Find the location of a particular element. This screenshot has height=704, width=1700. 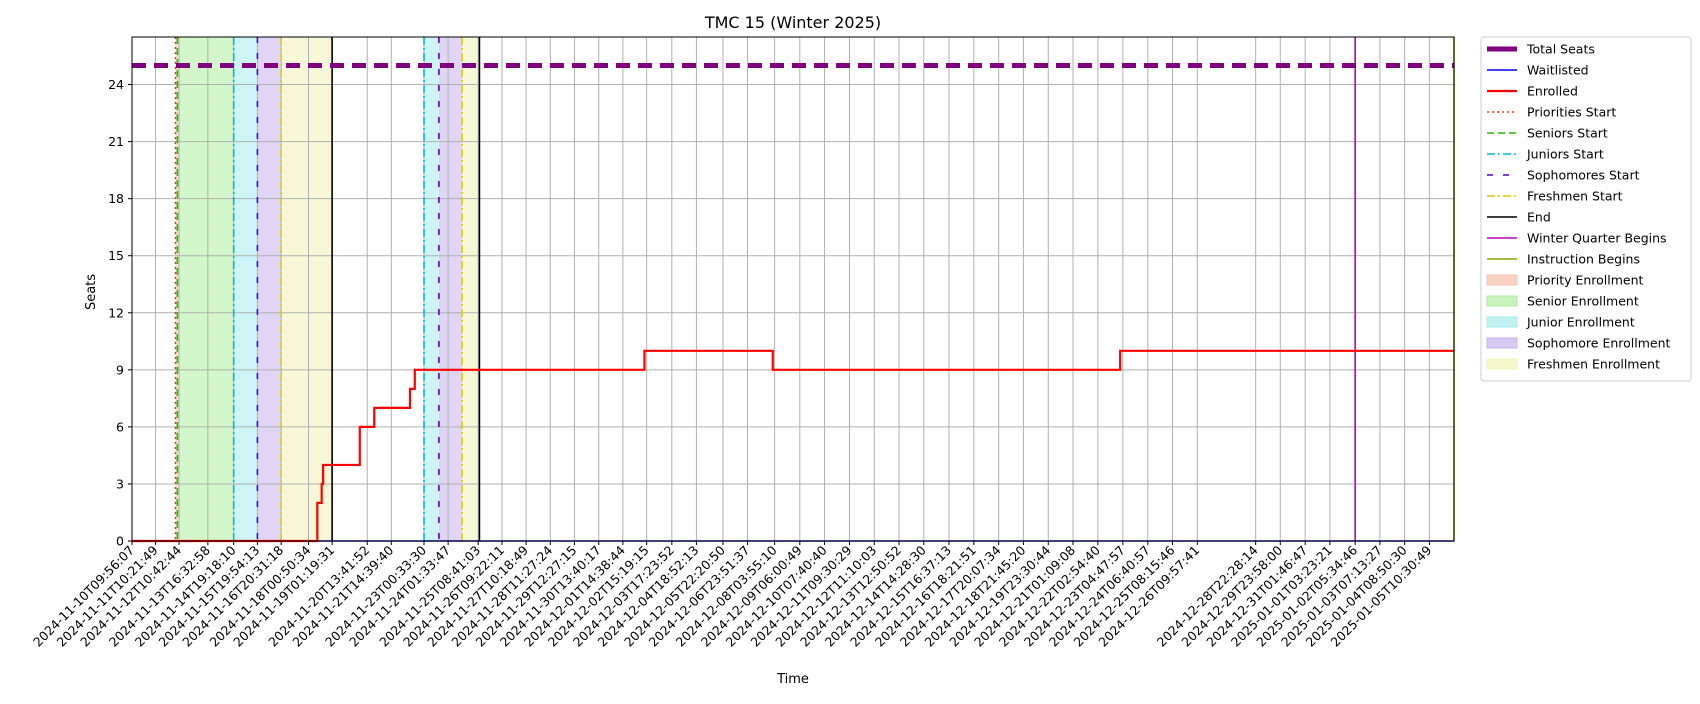

legend-label: Waitlisted is located at coordinates (1558, 70).